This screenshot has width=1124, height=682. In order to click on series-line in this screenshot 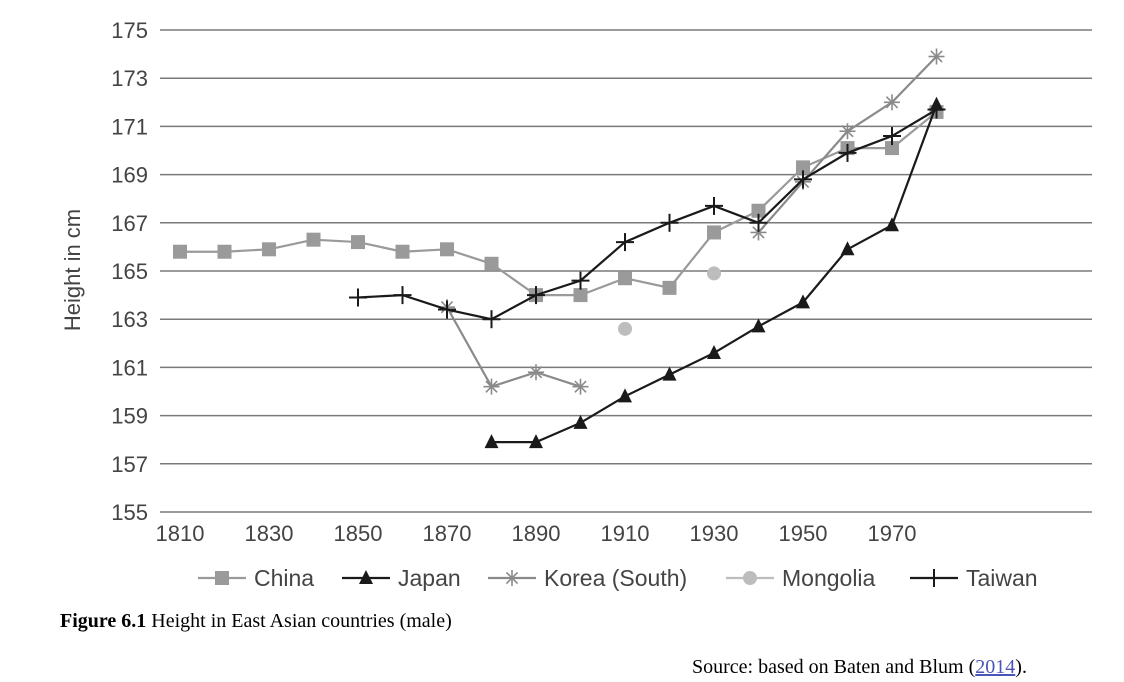, I will do `click(513, 347)`.